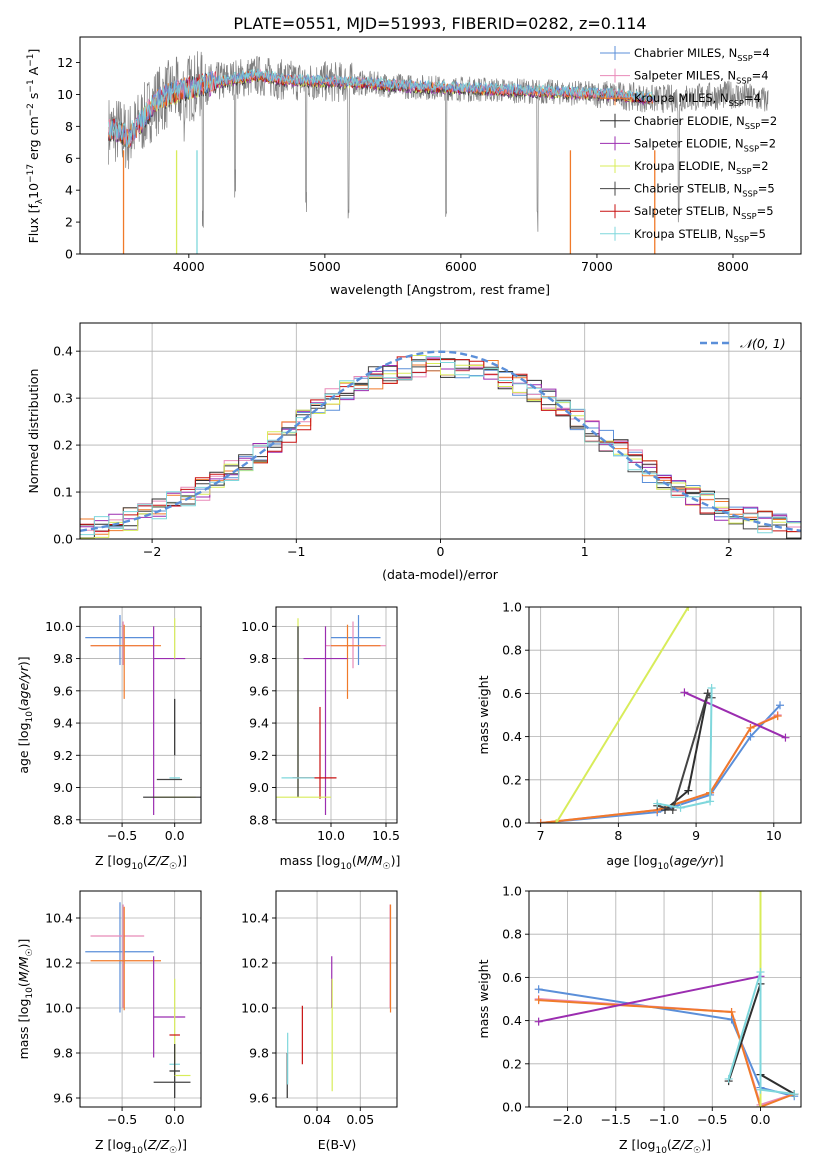  I want to click on x-tick-label: 2, so click(729, 551).